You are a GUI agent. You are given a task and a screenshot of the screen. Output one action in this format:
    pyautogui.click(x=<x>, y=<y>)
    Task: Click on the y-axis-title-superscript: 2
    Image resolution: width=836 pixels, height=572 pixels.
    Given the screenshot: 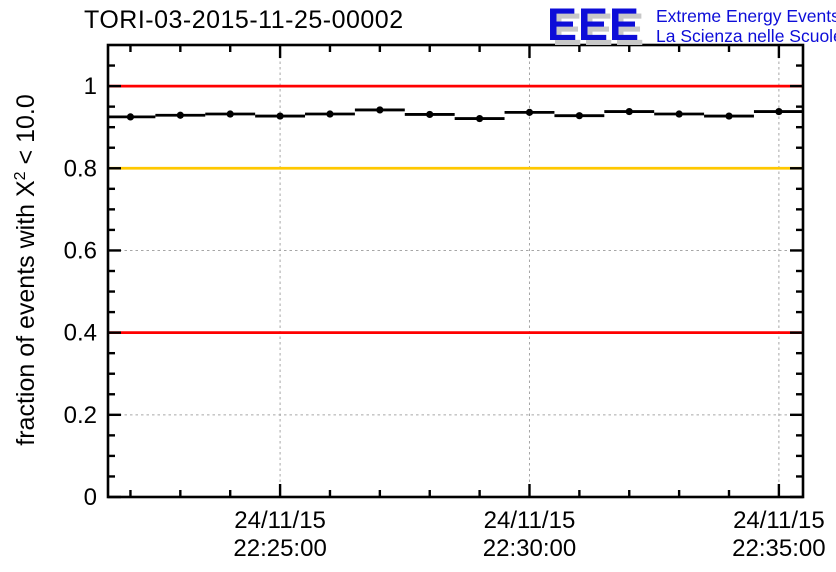 What is the action you would take?
    pyautogui.click(x=20, y=176)
    